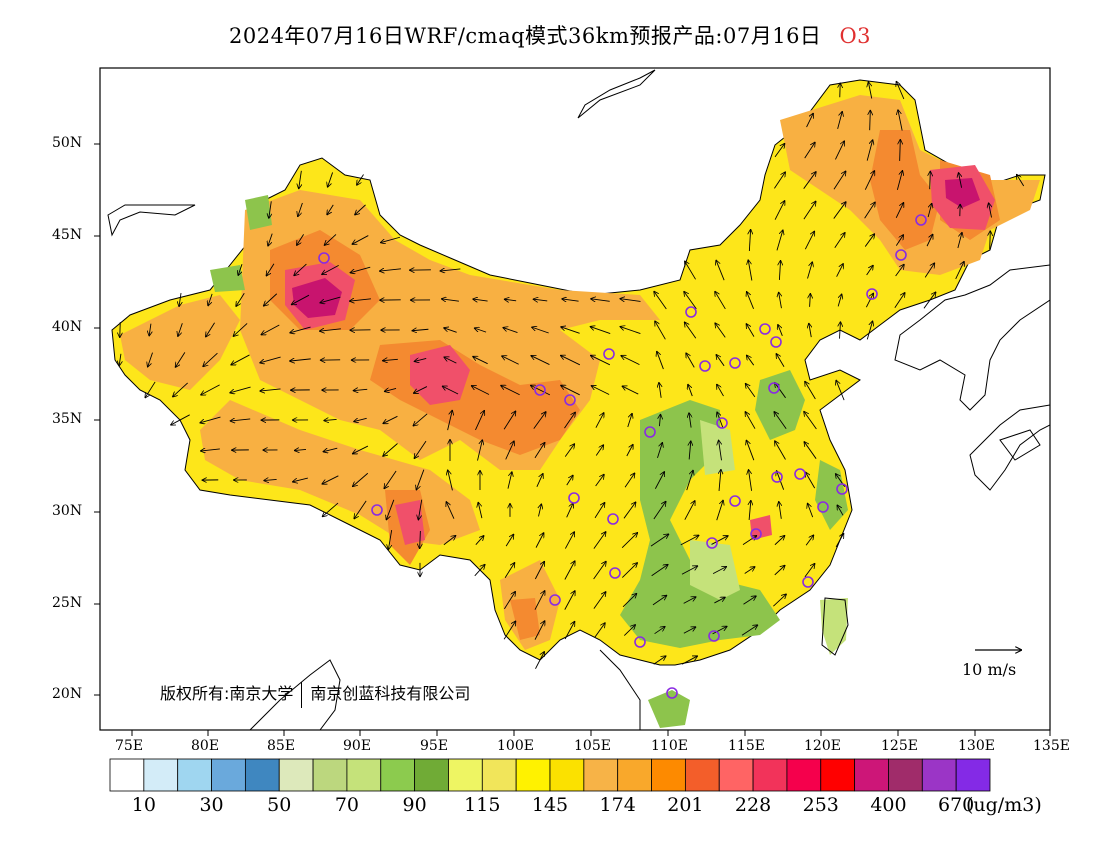 The height and width of the screenshot is (850, 1100). What do you see at coordinates (753, 805) in the screenshot?
I see `colorbar-tick-label: 228` at bounding box center [753, 805].